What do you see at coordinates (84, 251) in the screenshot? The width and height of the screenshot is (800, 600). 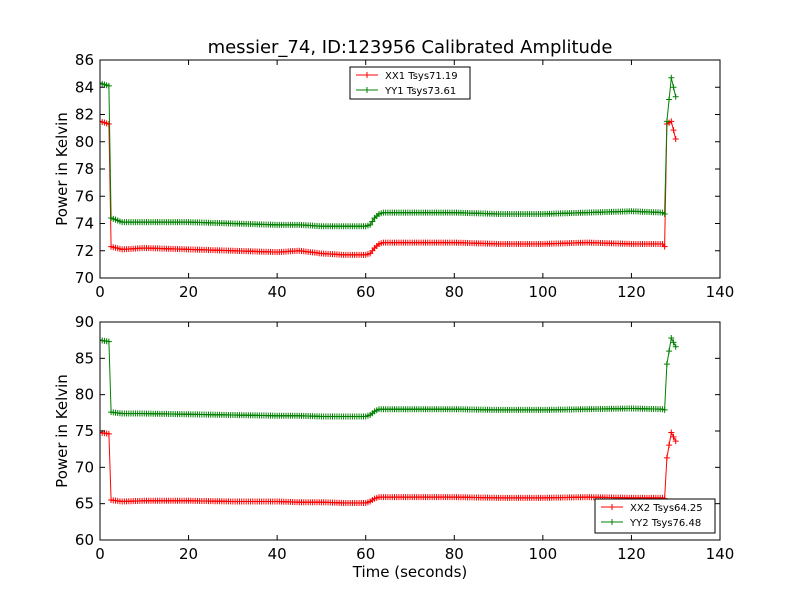 I see `y-tick-label: 72` at bounding box center [84, 251].